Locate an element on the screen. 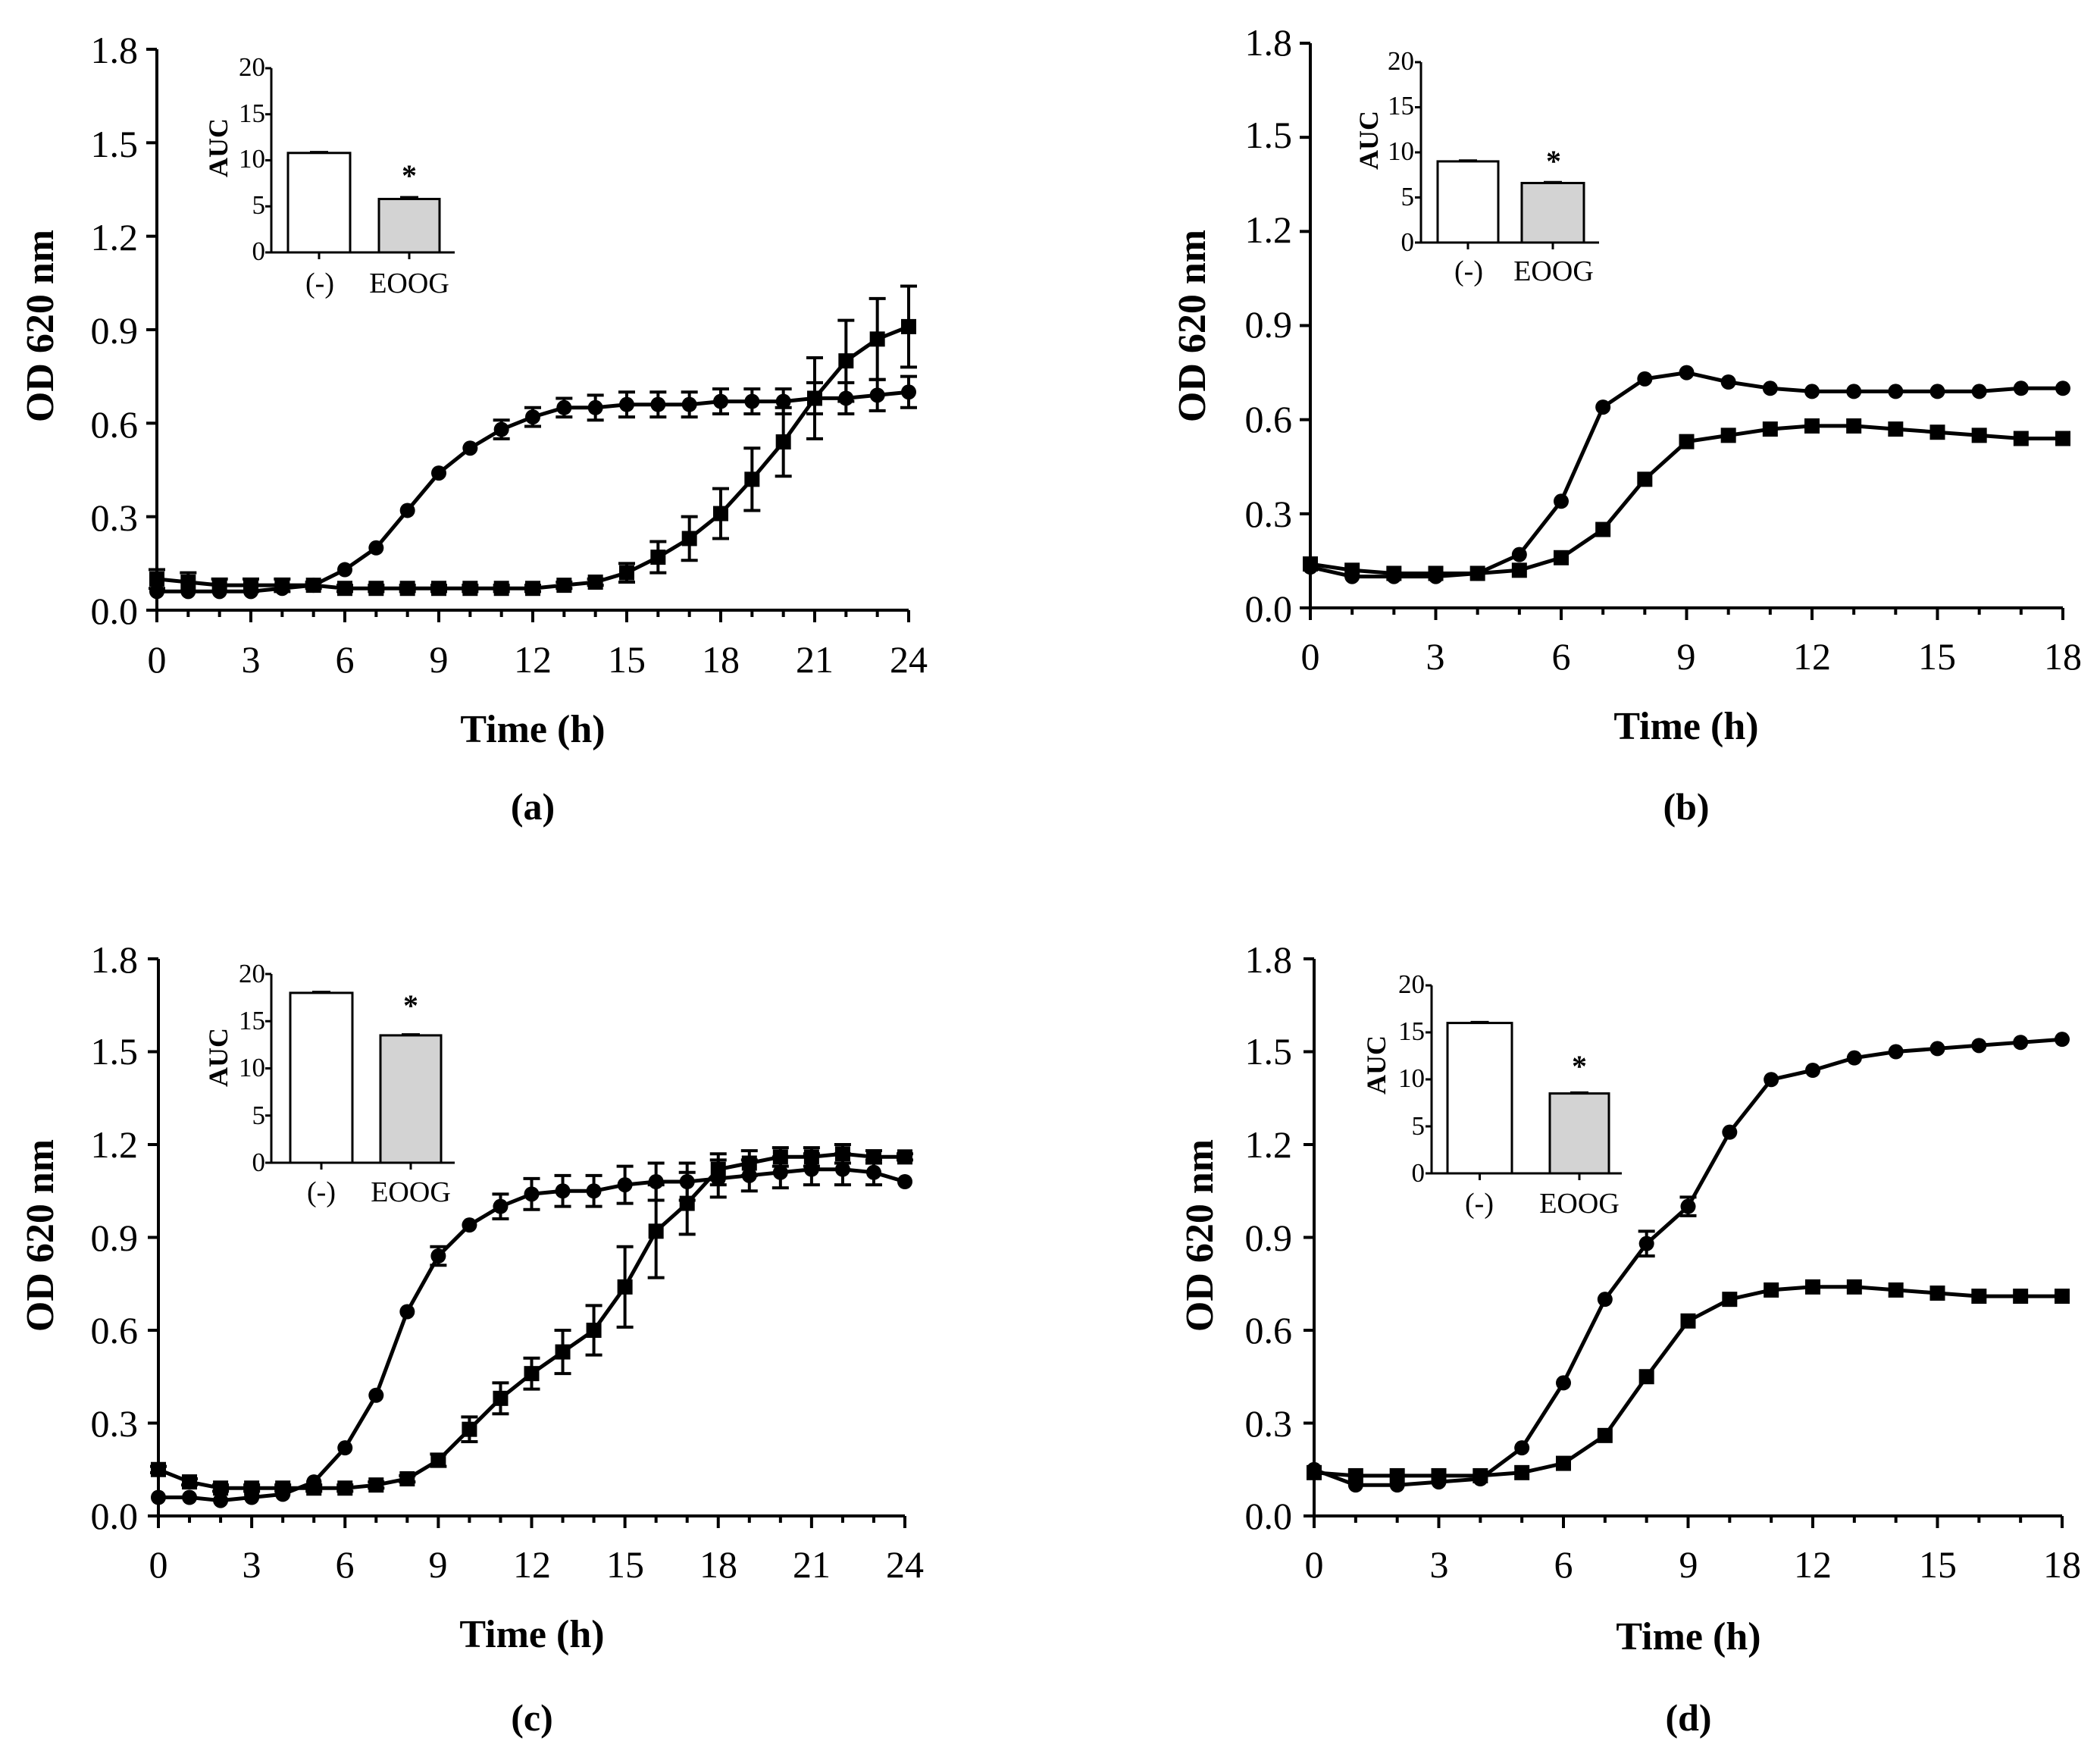  y-tick-label: 0.3 is located at coordinates (1269, 514).